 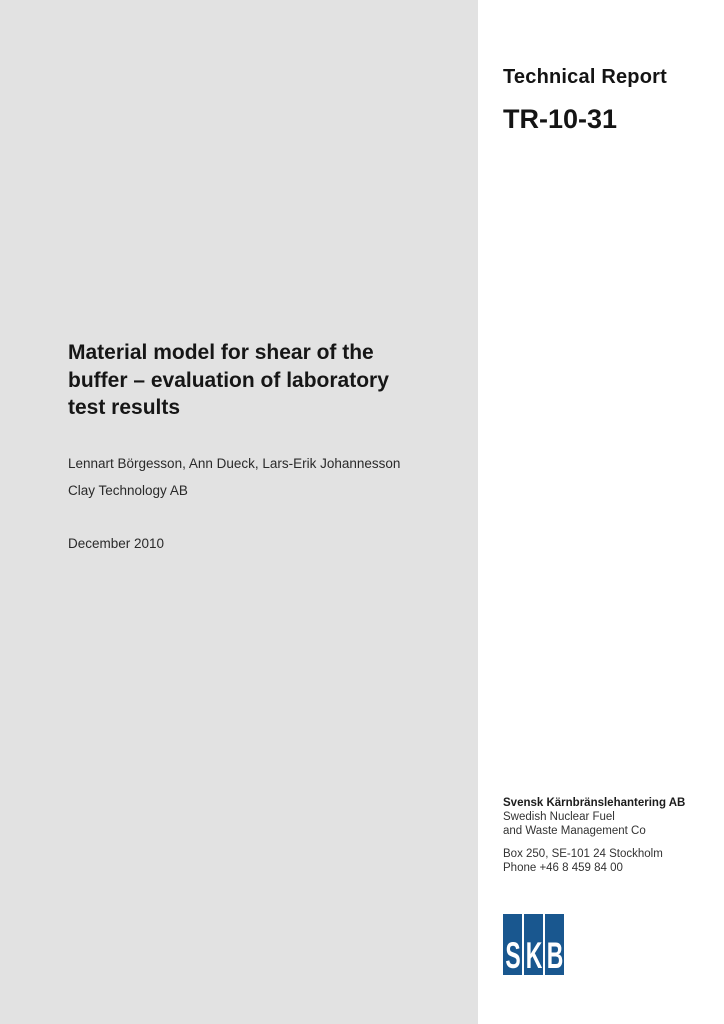 I want to click on publisher-name-line-2: and Waste Management Co, so click(x=574, y=831).